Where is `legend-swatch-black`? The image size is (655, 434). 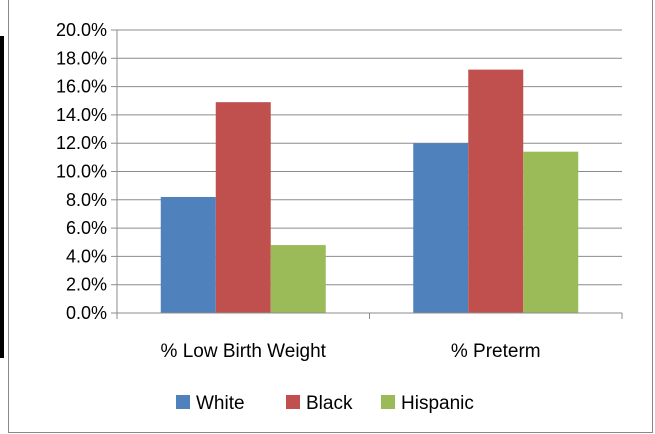 legend-swatch-black is located at coordinates (293, 402).